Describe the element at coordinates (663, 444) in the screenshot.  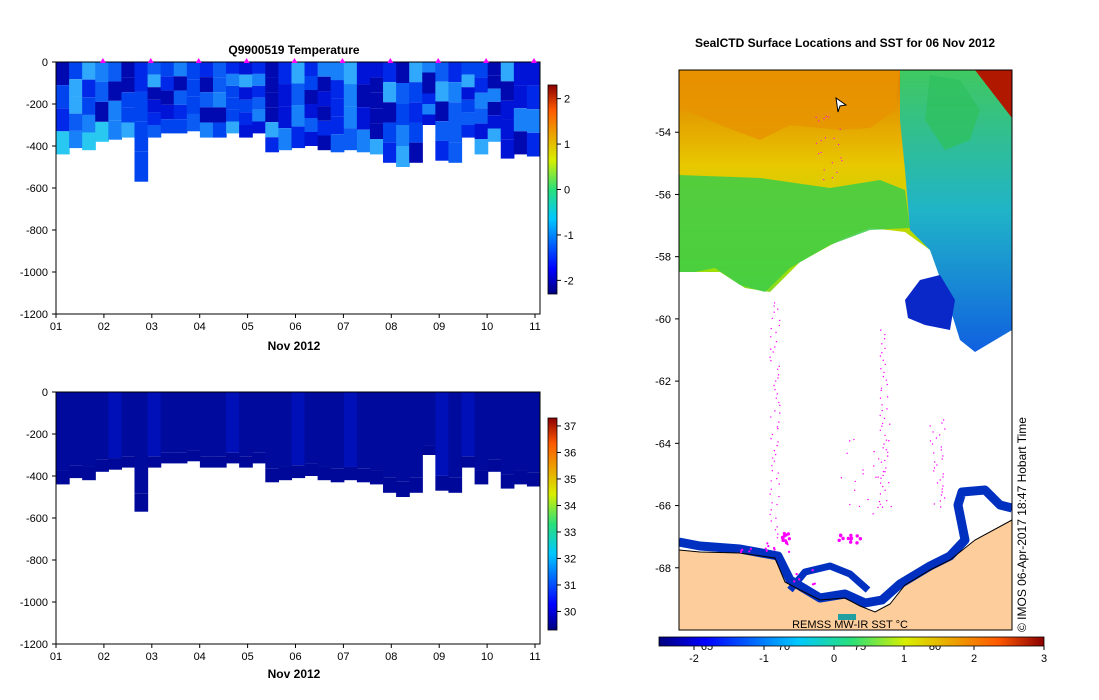
I see `map-lat-tick-label: -64` at that location.